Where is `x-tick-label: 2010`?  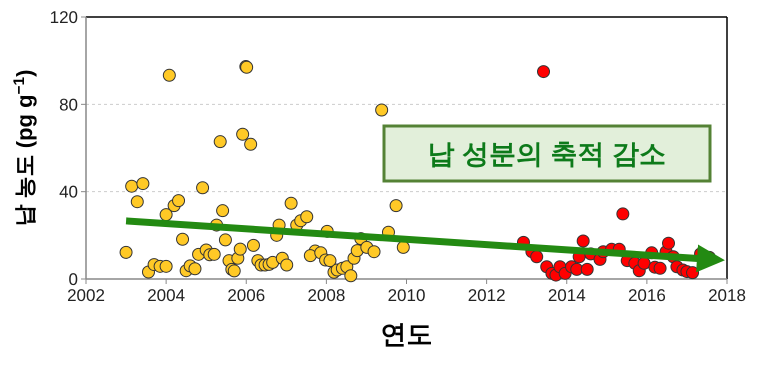 x-tick-label: 2010 is located at coordinates (407, 295).